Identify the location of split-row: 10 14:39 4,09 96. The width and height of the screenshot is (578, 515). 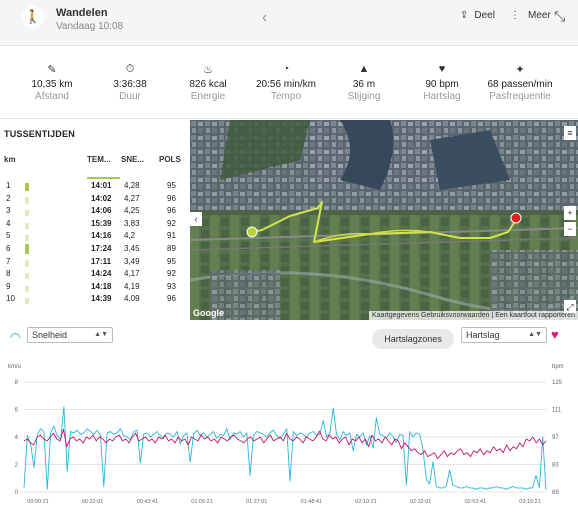
(95, 299).